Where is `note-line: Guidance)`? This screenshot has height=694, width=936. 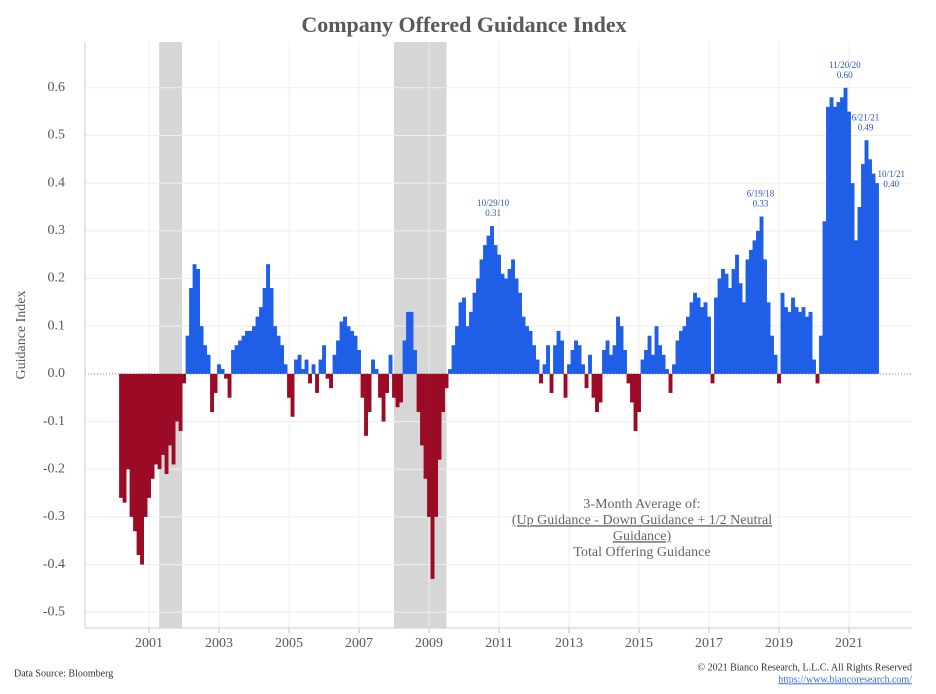 note-line: Guidance) is located at coordinates (642, 536).